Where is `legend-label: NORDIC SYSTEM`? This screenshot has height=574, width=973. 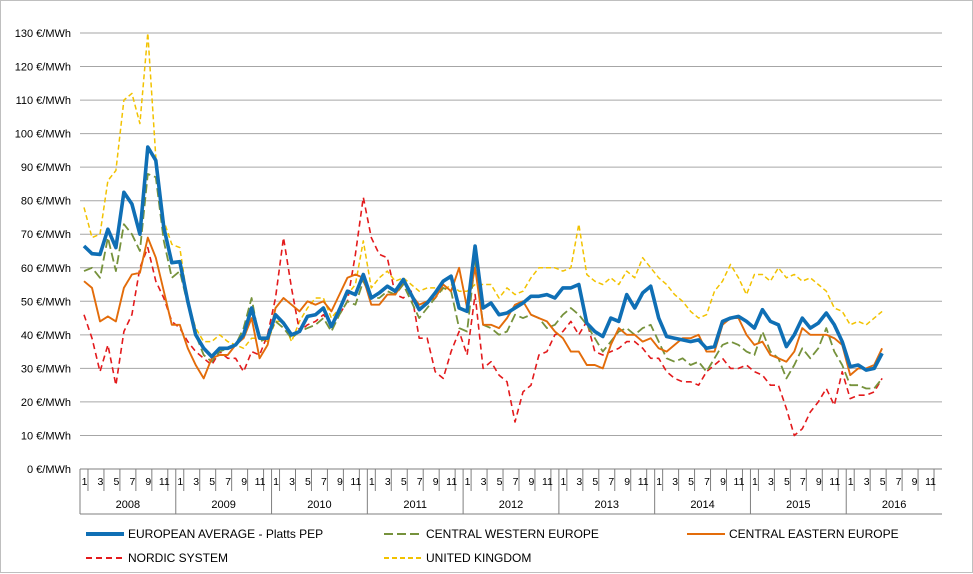
legend-label: NORDIC SYSTEM is located at coordinates (178, 558).